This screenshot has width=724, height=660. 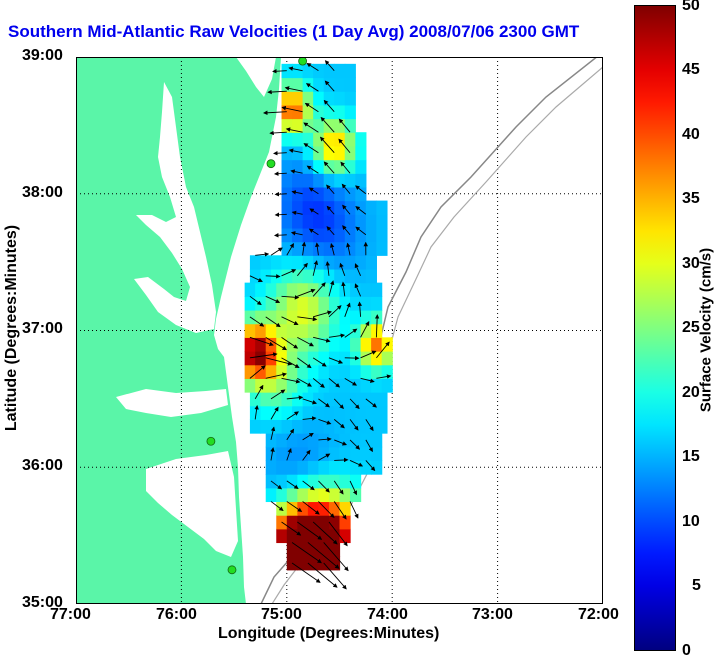 What do you see at coordinates (691, 7) in the screenshot?
I see `colorbar-tick-label: 50` at bounding box center [691, 7].